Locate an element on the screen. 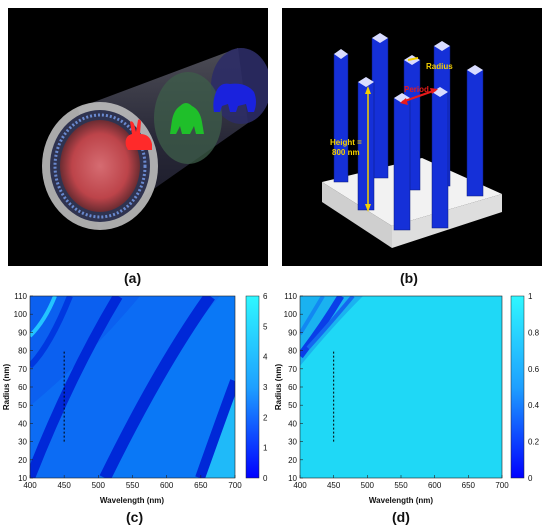 The height and width of the screenshot is (528, 550). height-label: Height = is located at coordinates (346, 142).